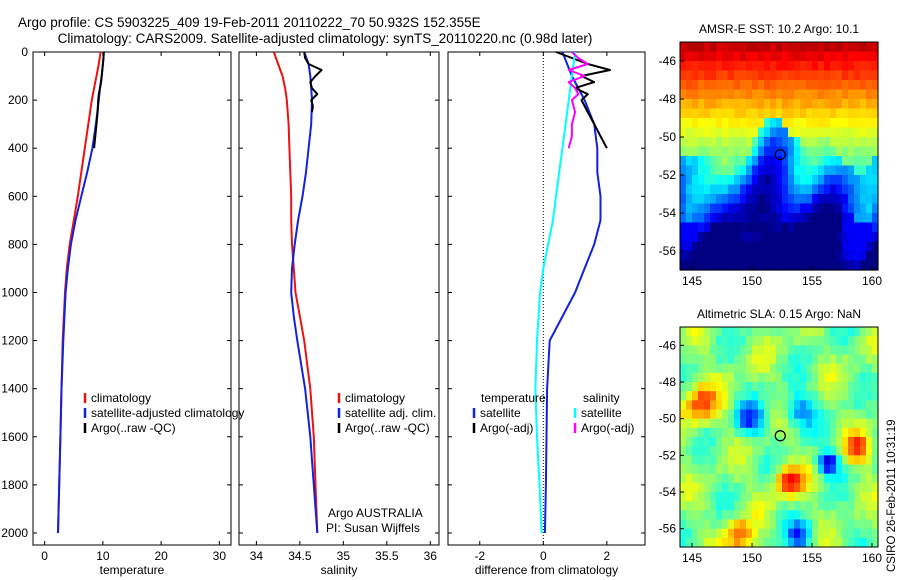 The width and height of the screenshot is (900, 580). I want to click on salinity-xtick-label: 36, so click(431, 556).